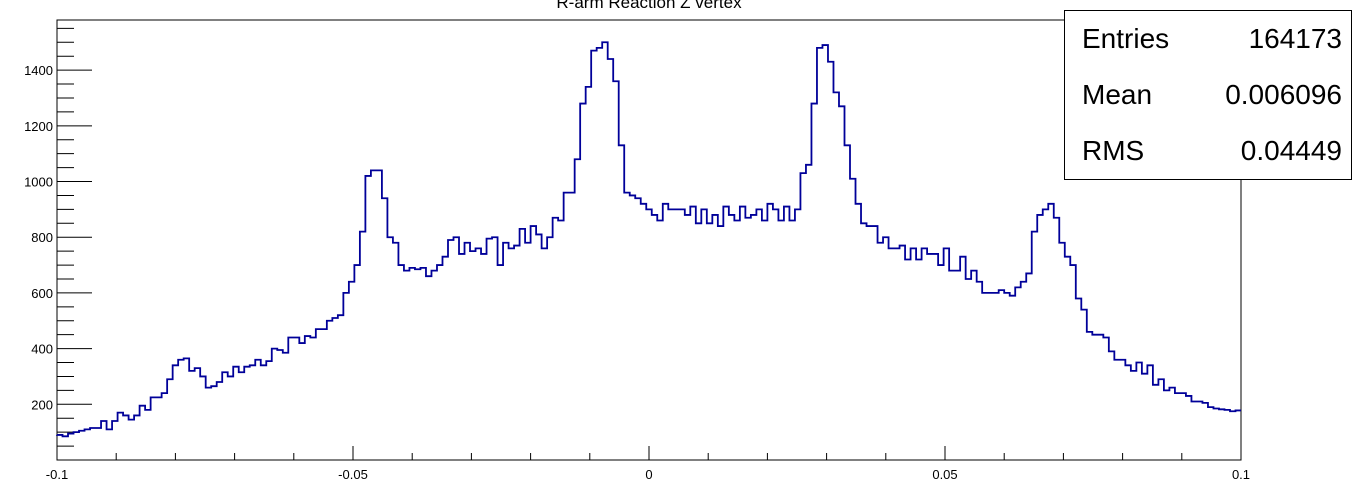  I want to click on stats-entries-label: Entries, so click(1126, 38).